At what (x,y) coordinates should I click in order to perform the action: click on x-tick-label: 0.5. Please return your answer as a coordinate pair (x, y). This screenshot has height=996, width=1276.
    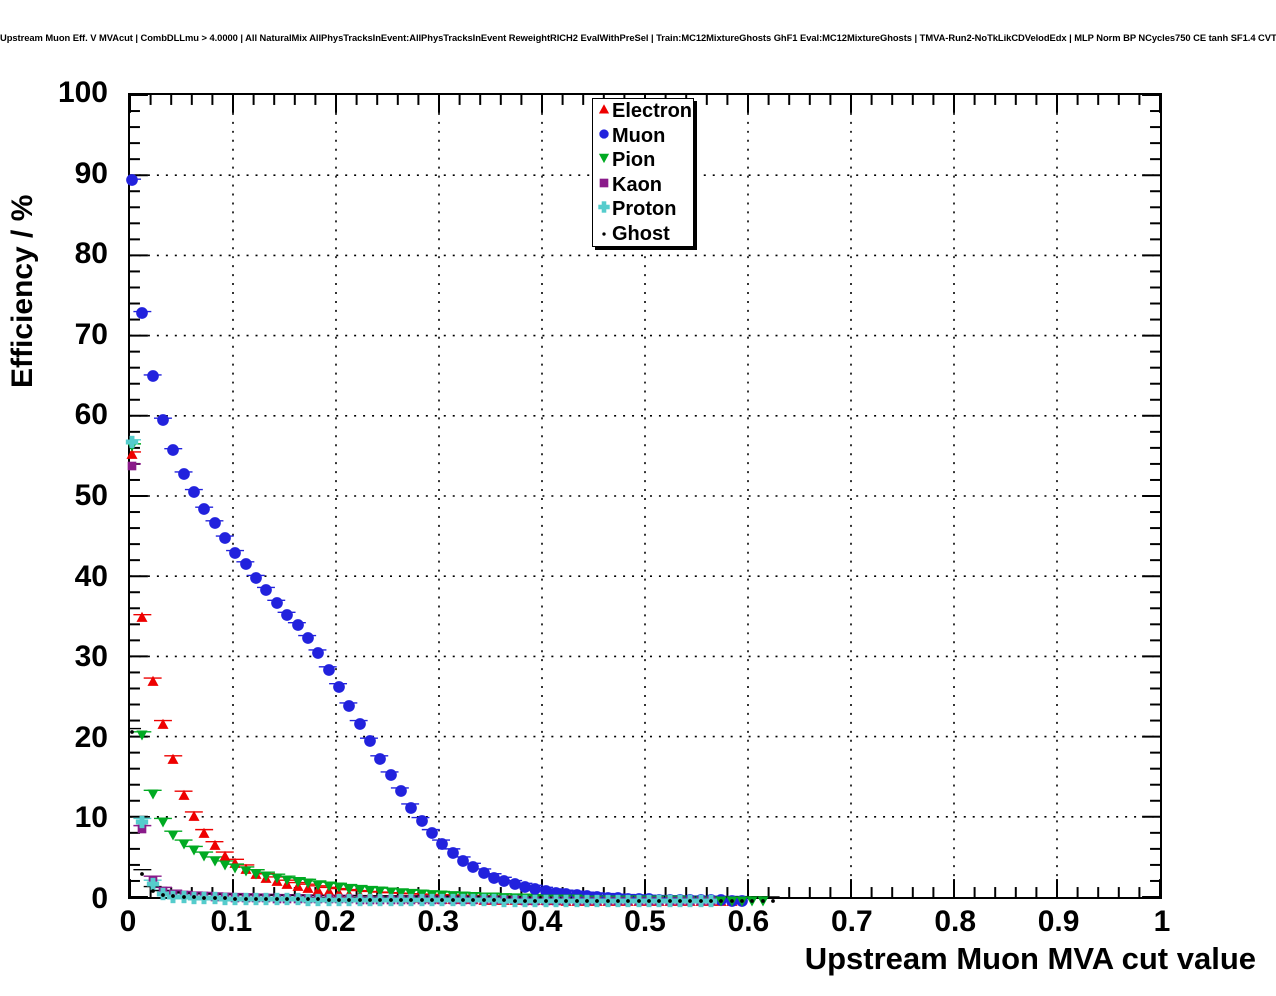
    Looking at the image, I should click on (645, 921).